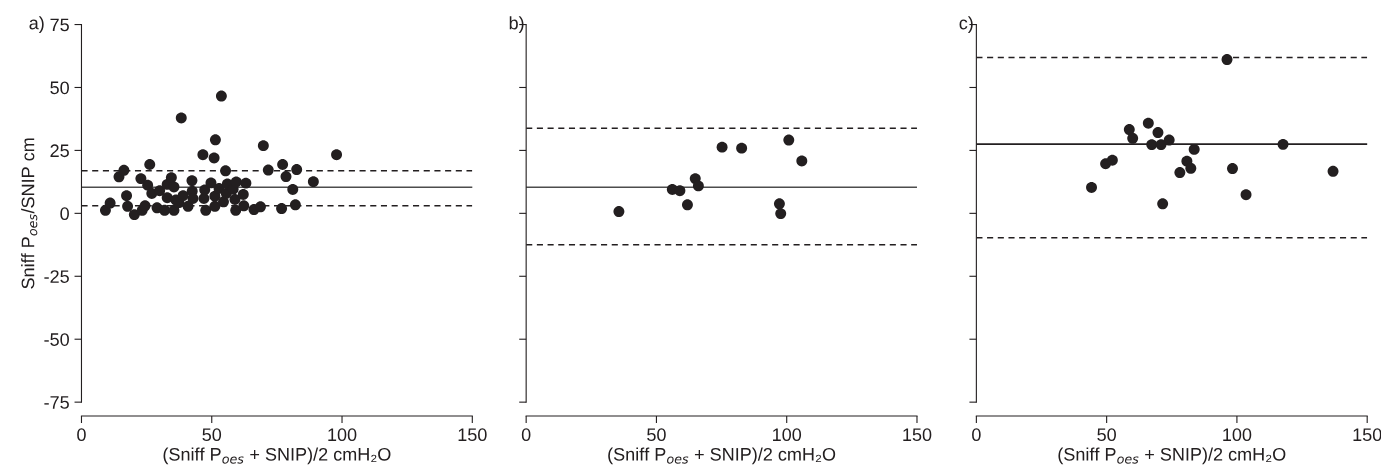 The image size is (1381, 472). What do you see at coordinates (56, 276) in the screenshot?
I see `y-tick-label: -25` at bounding box center [56, 276].